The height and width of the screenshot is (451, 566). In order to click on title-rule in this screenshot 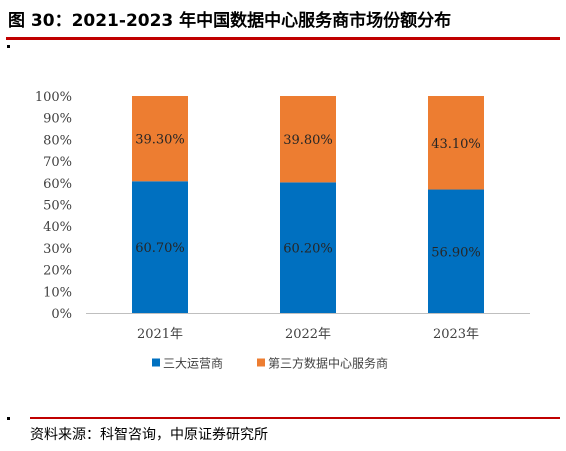, I will do `click(283, 38)`.